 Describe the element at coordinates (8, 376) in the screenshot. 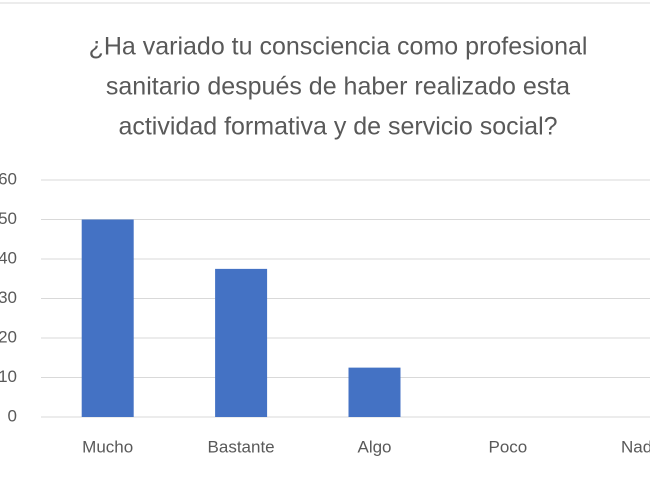

I see `y-tick-label: 10` at that location.